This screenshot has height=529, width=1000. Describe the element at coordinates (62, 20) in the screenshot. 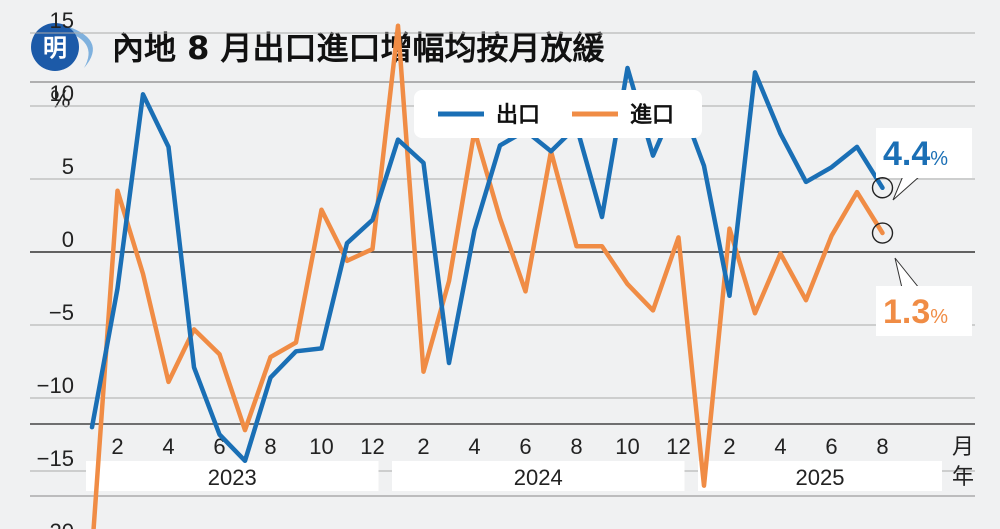

I see `y-tick-label: 15` at that location.